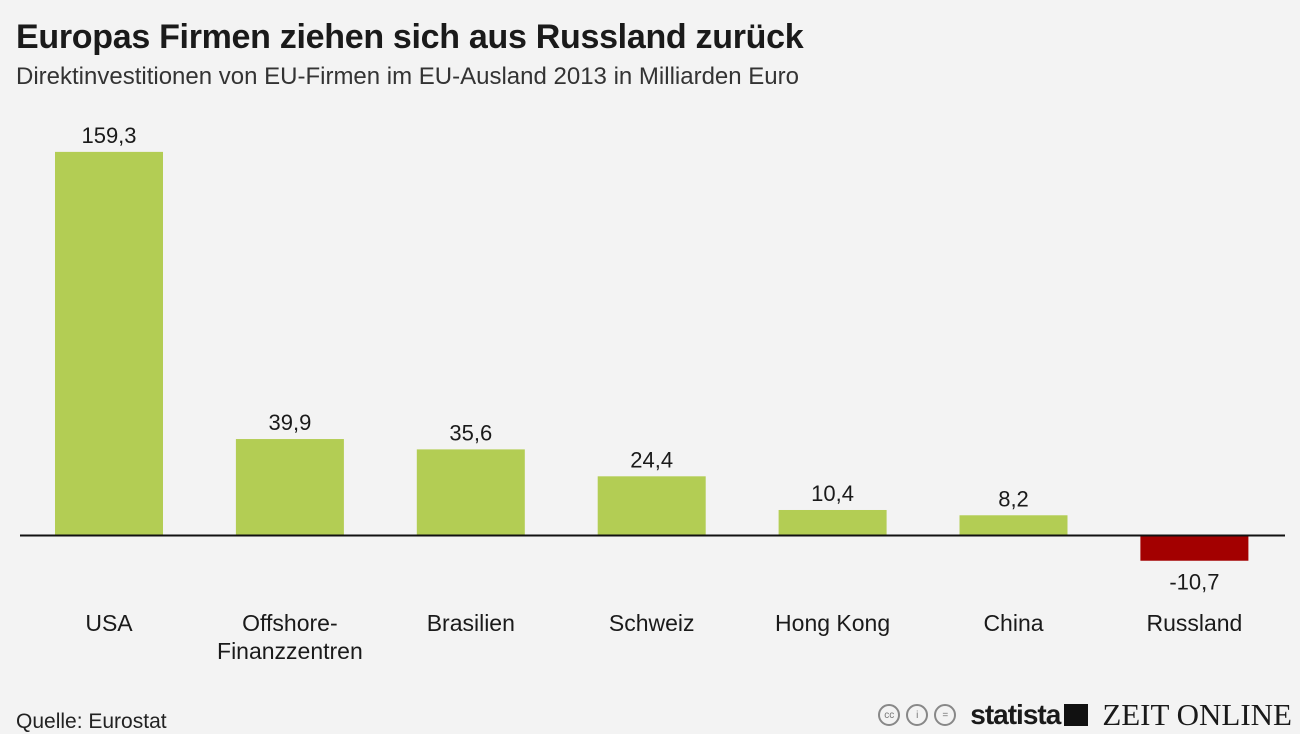 The height and width of the screenshot is (734, 1300). I want to click on by-icon: i, so click(917, 715).